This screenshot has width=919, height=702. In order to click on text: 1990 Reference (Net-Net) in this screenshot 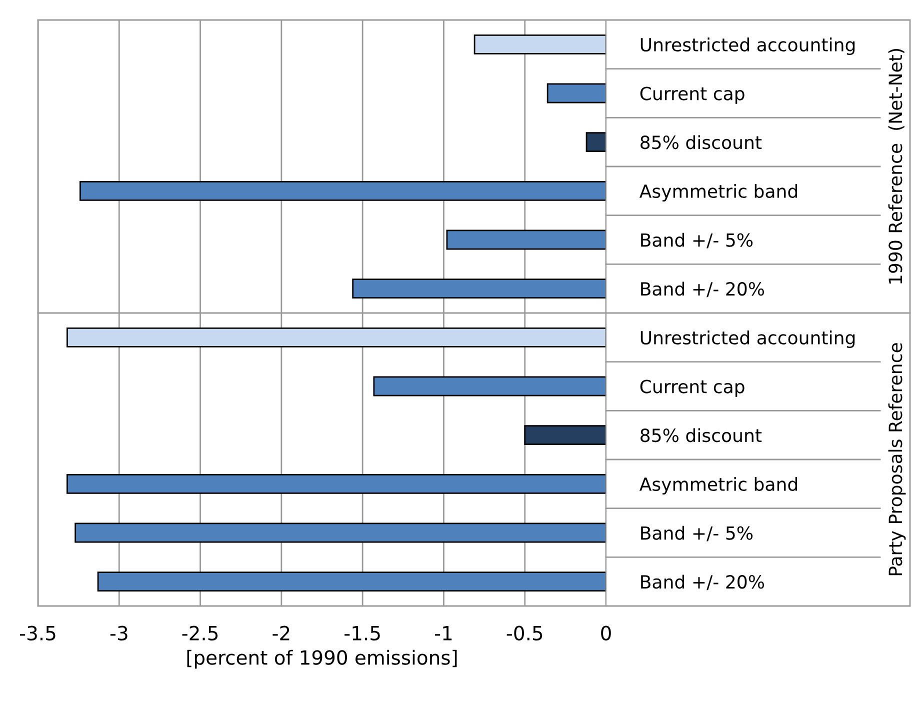, I will do `click(896, 166)`.